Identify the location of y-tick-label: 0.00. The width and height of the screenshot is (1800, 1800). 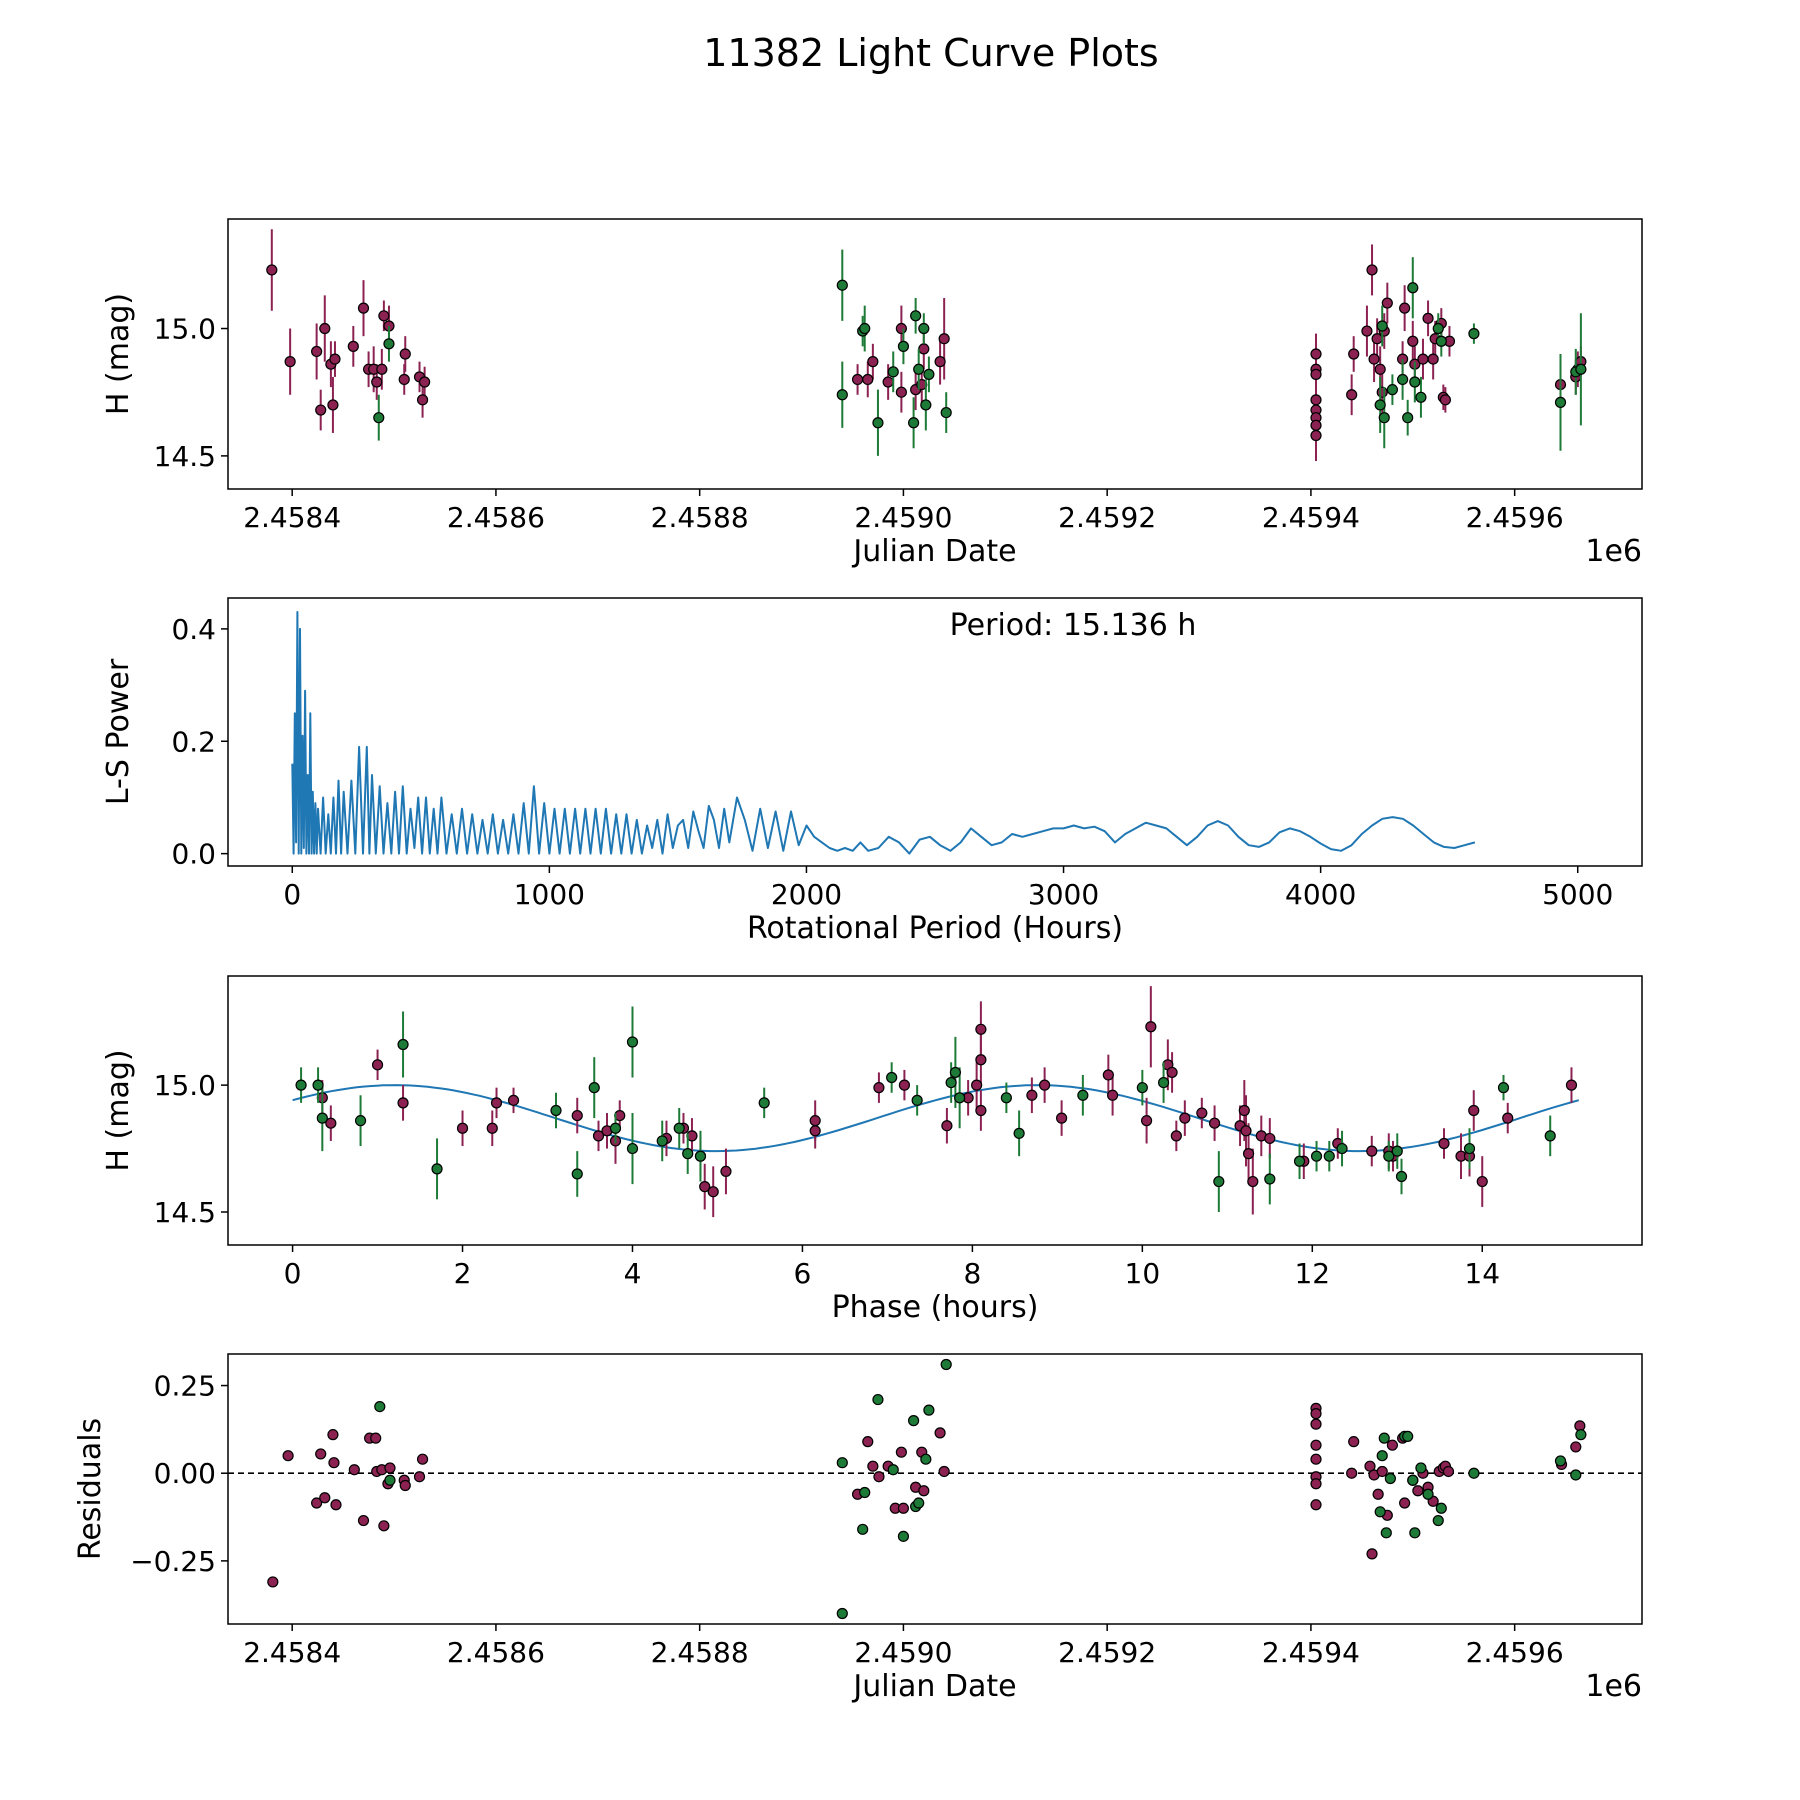
(185, 1473).